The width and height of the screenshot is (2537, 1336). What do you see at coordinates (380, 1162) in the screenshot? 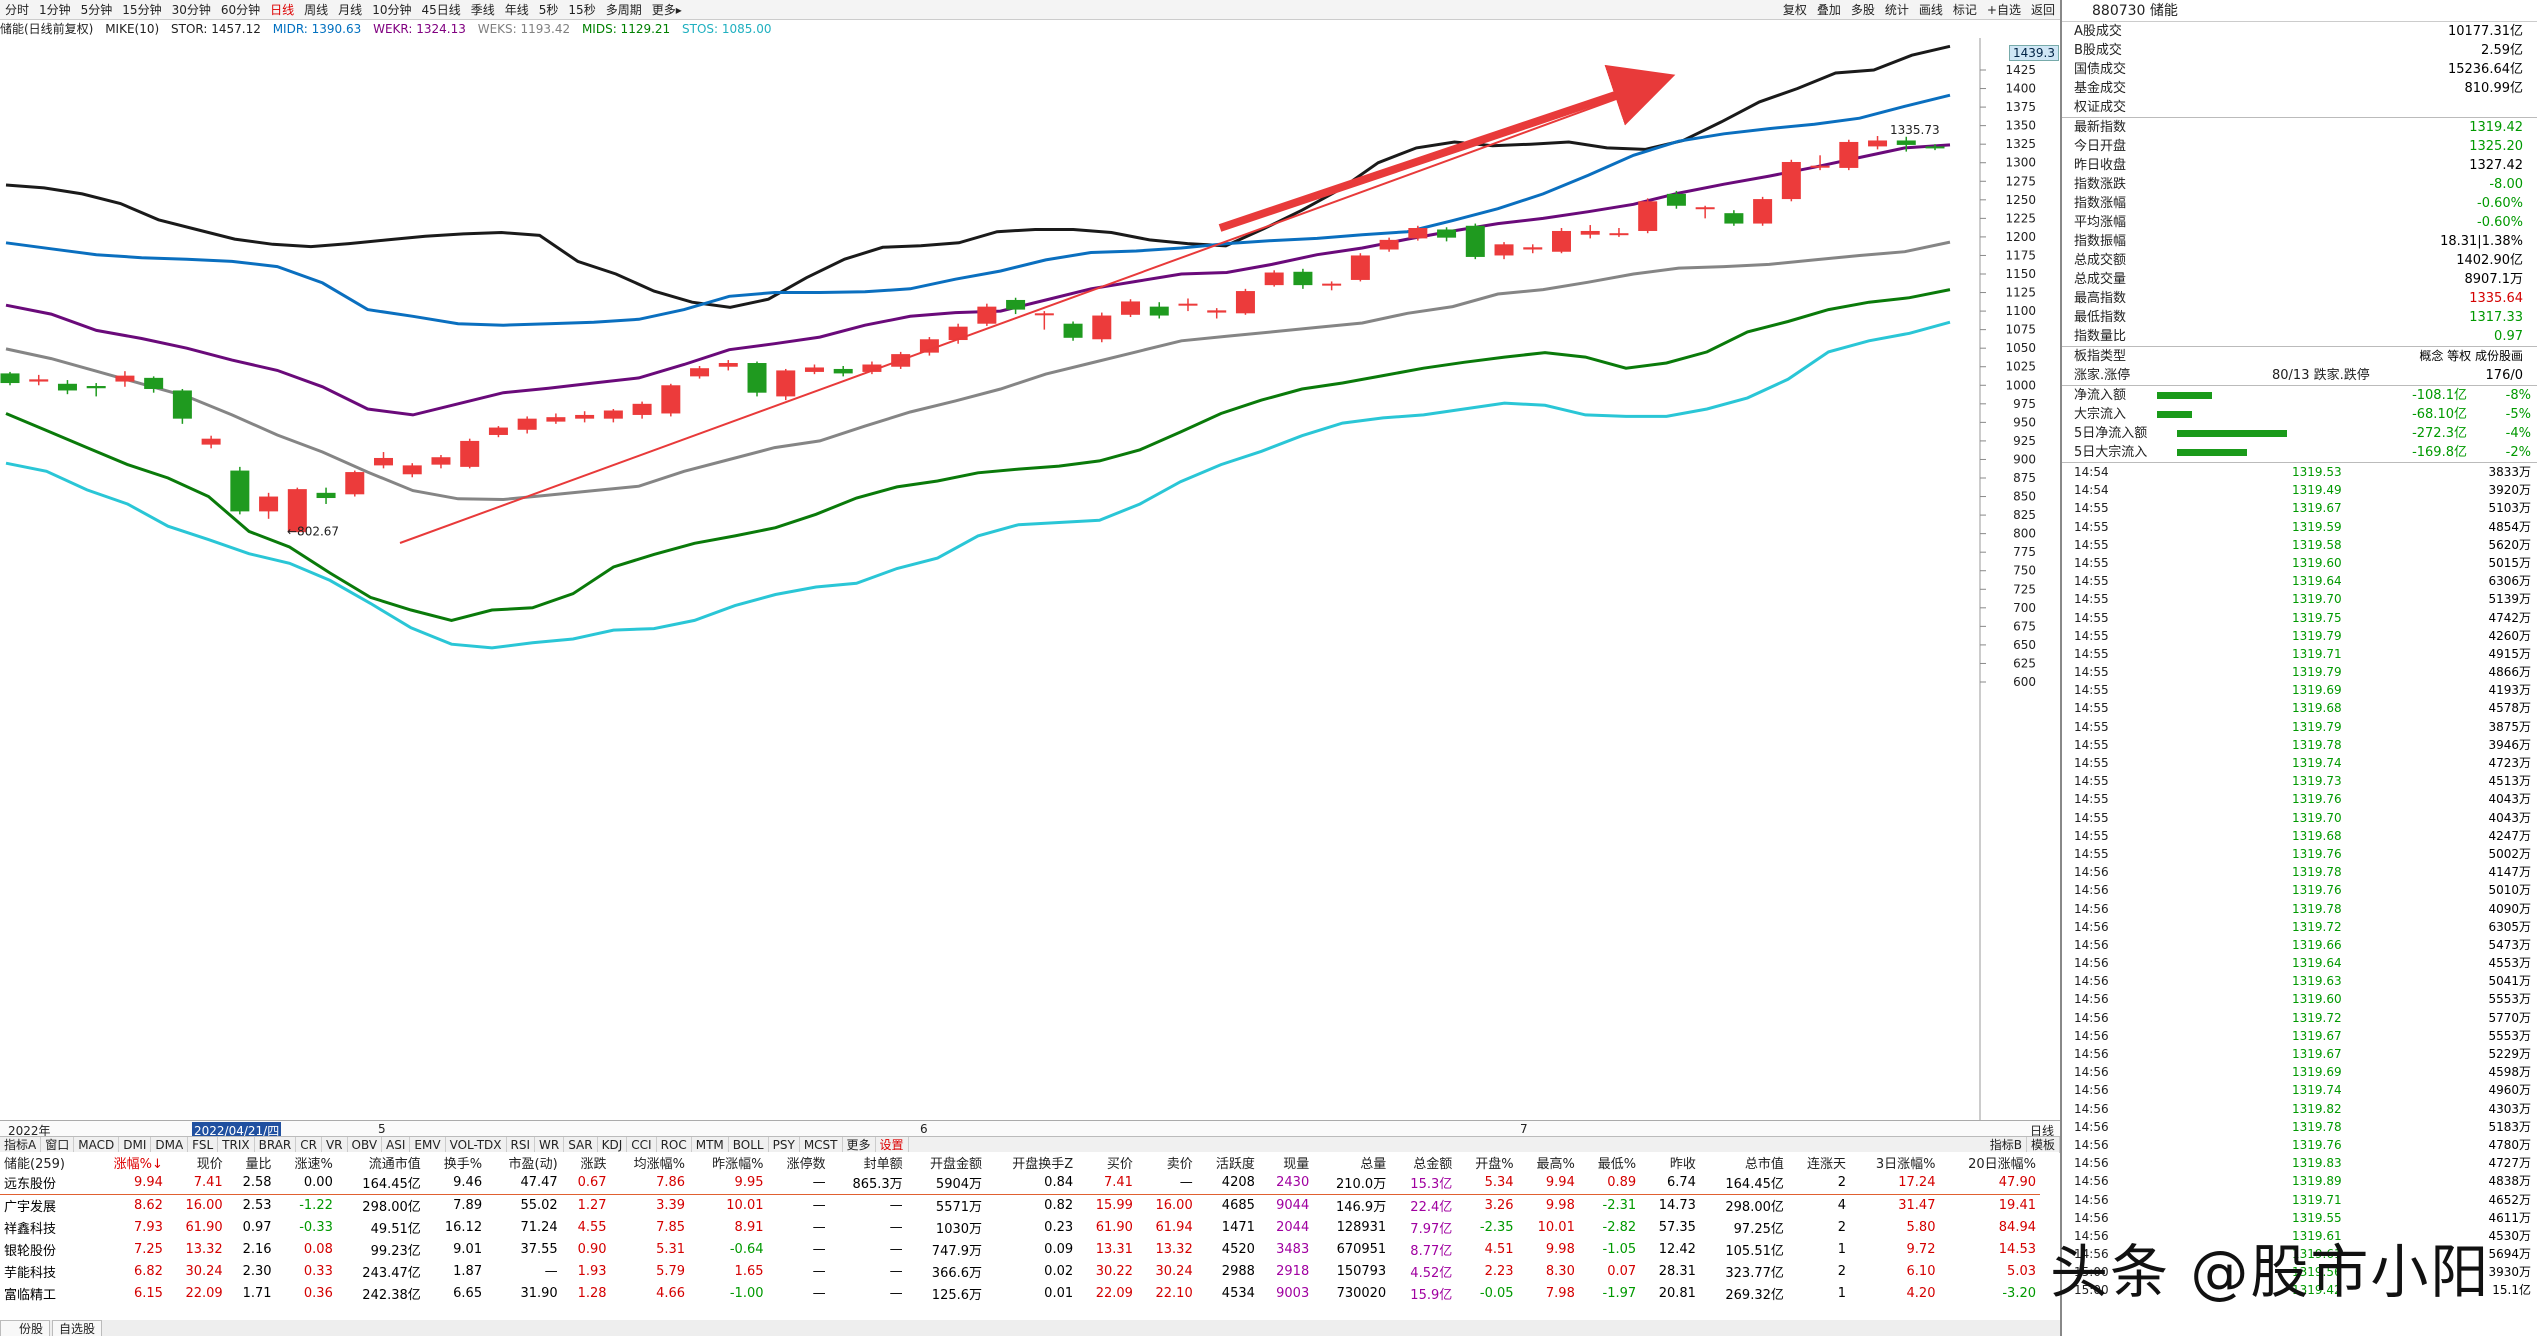
I see `column-header: 流通市值` at bounding box center [380, 1162].